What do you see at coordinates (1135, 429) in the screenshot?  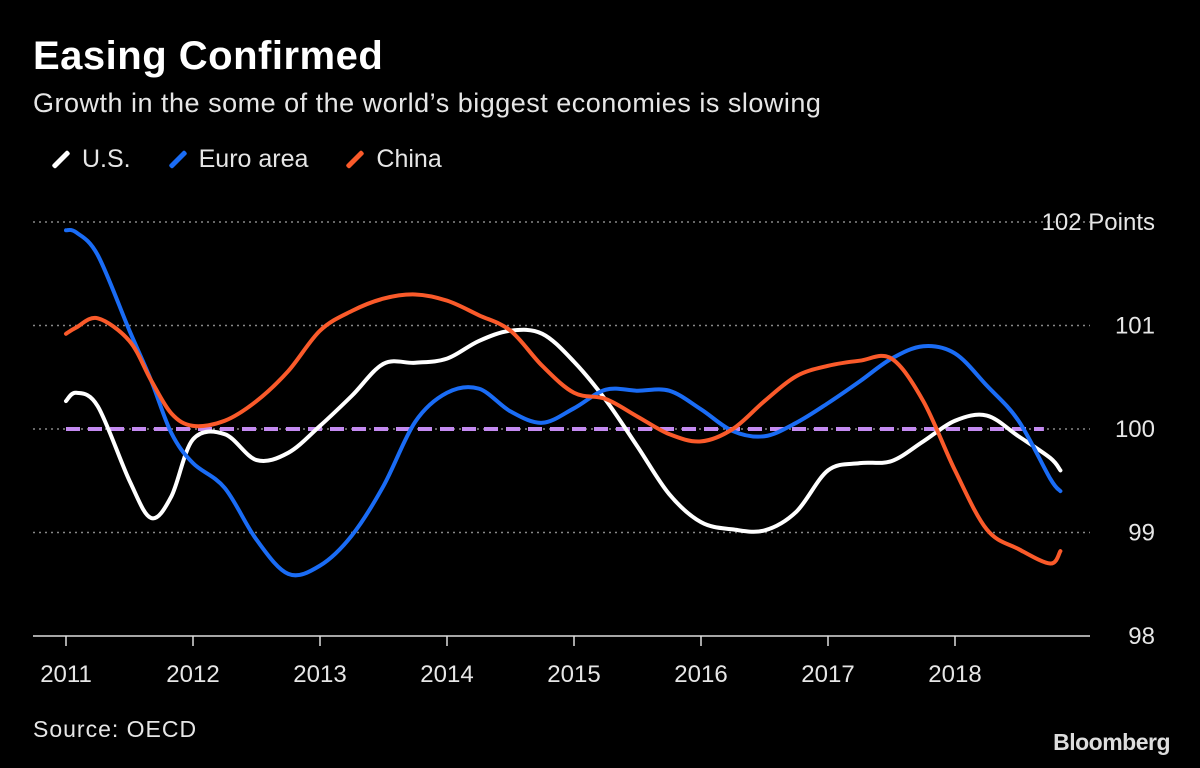 I see `y-tick-label: 100` at bounding box center [1135, 429].